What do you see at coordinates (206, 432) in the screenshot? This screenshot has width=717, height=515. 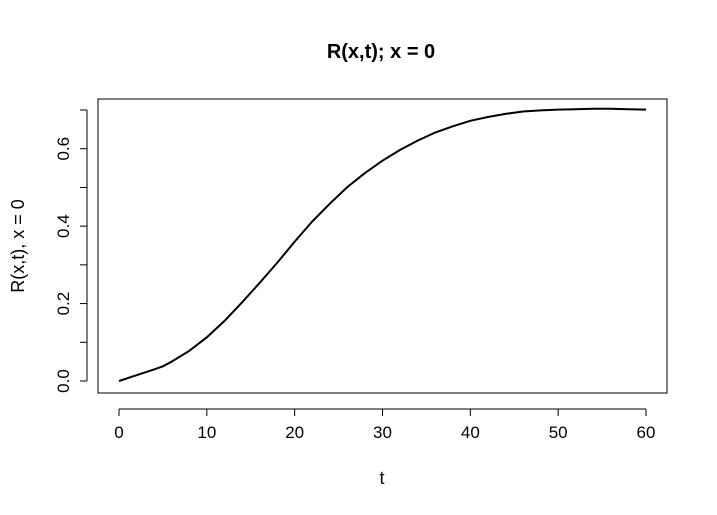 I see `x-tick-label: 10` at bounding box center [206, 432].